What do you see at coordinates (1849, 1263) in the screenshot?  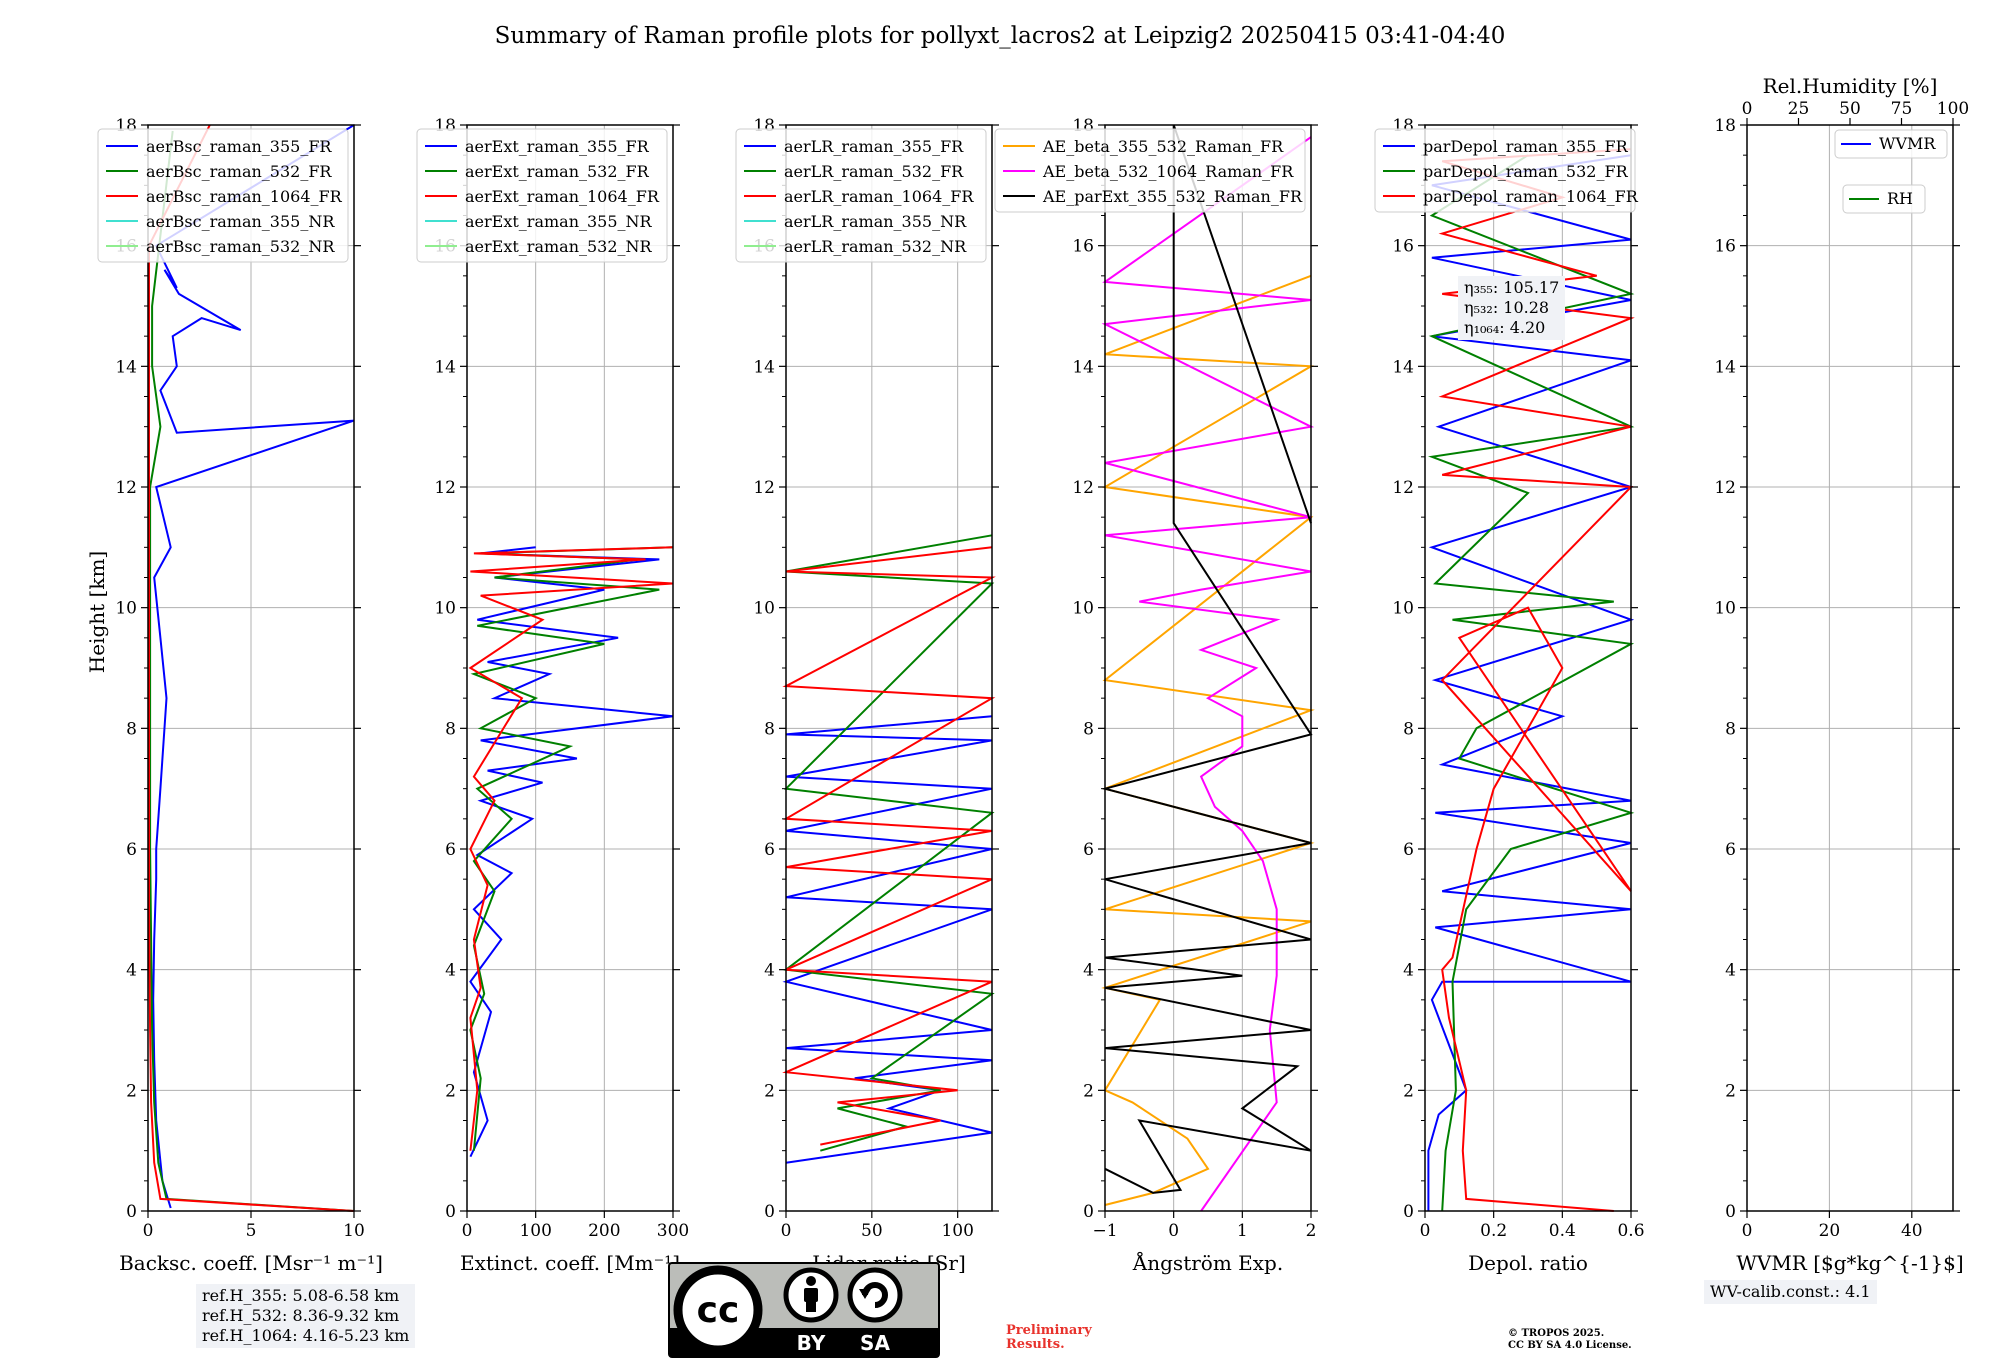 I see `x-axis-label: WVMR [$g*kg^{-1}$]` at bounding box center [1849, 1263].